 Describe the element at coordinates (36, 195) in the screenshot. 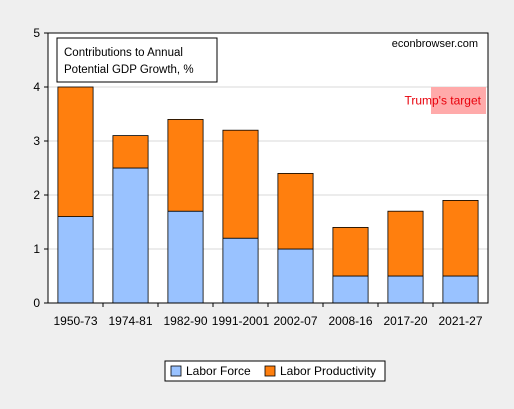

I see `y-tick-label: 2` at that location.